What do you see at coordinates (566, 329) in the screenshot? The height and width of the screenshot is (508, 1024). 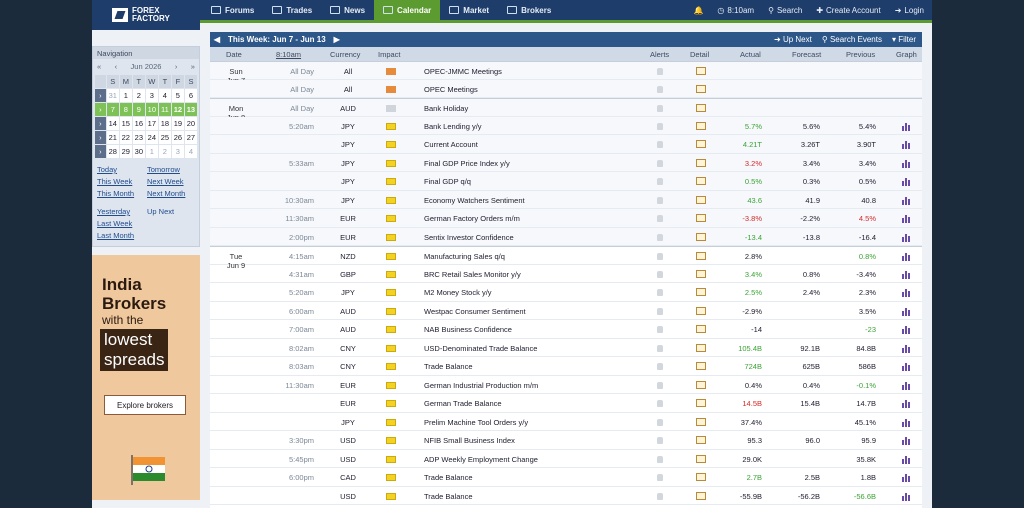 I see `event-row: 7:00am AUD NAB Business Confidence -14 -23` at bounding box center [566, 329].